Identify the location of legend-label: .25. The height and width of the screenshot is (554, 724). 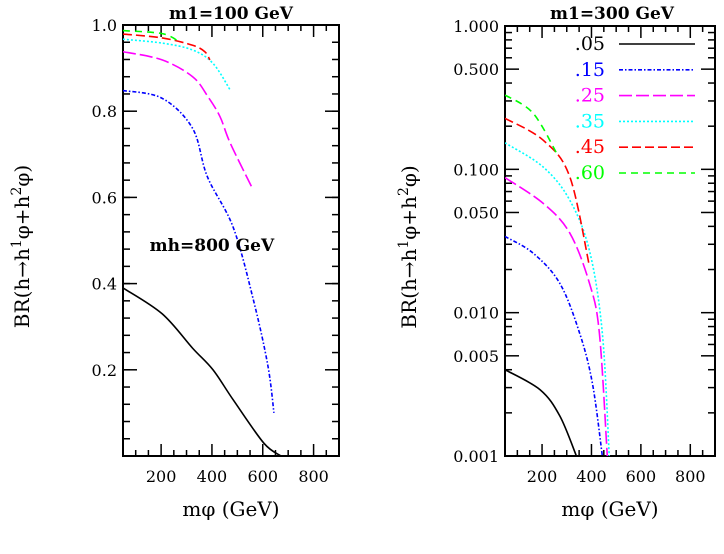
(590, 96).